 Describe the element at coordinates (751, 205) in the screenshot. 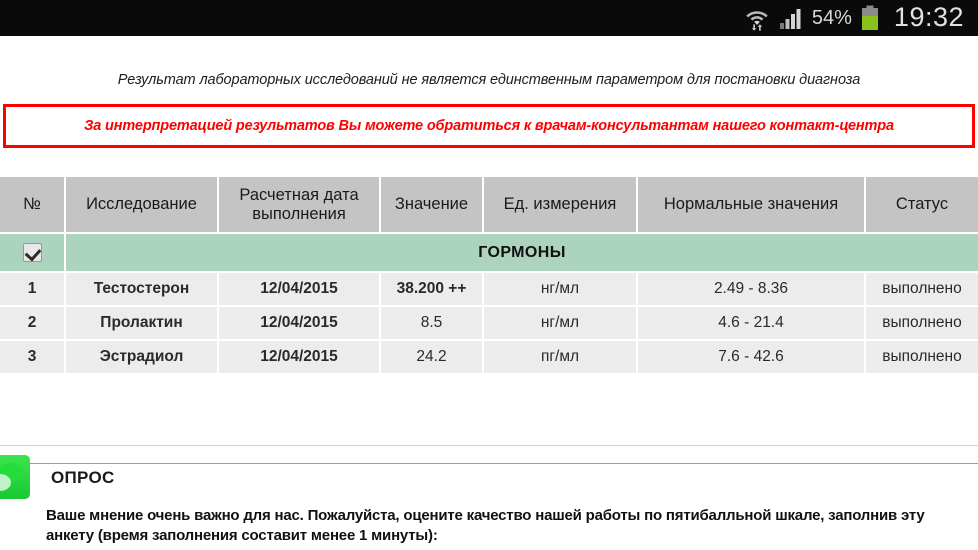

I see `col-header-normal: Нормальные значения` at that location.